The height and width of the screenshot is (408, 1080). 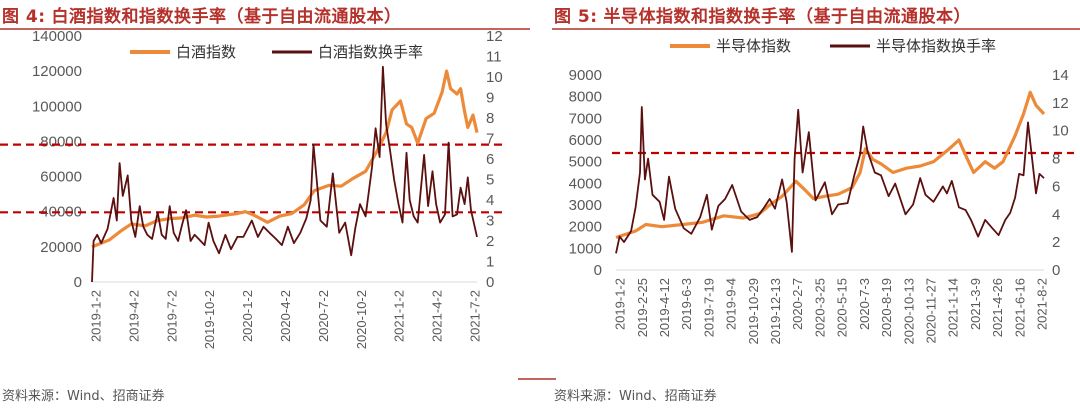 What do you see at coordinates (585, 97) in the screenshot?
I see `y-left-tick-label: 8000` at bounding box center [585, 97].